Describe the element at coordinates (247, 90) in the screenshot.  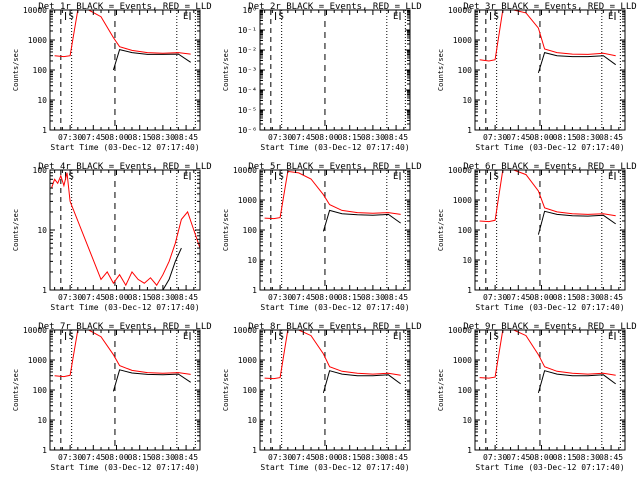
I see `y-tick-label: 10⁻⁴` at that location.